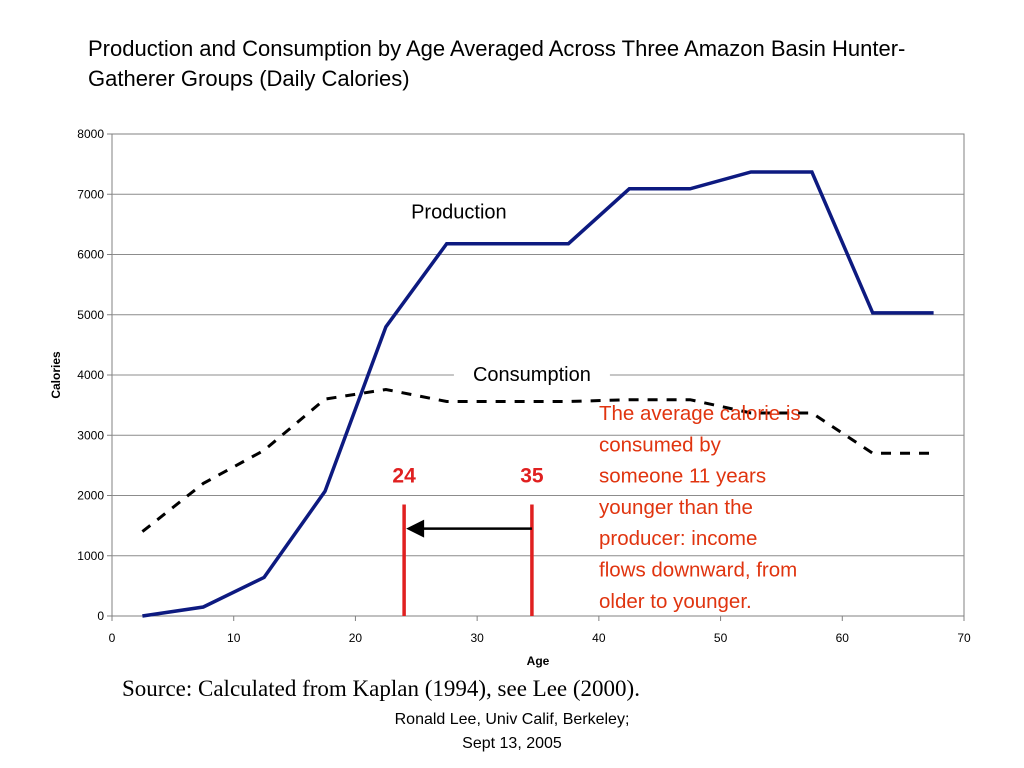 Image resolution: width=1024 pixels, height=768 pixels. What do you see at coordinates (90, 435) in the screenshot?
I see `y-tick-label: 3000` at bounding box center [90, 435].